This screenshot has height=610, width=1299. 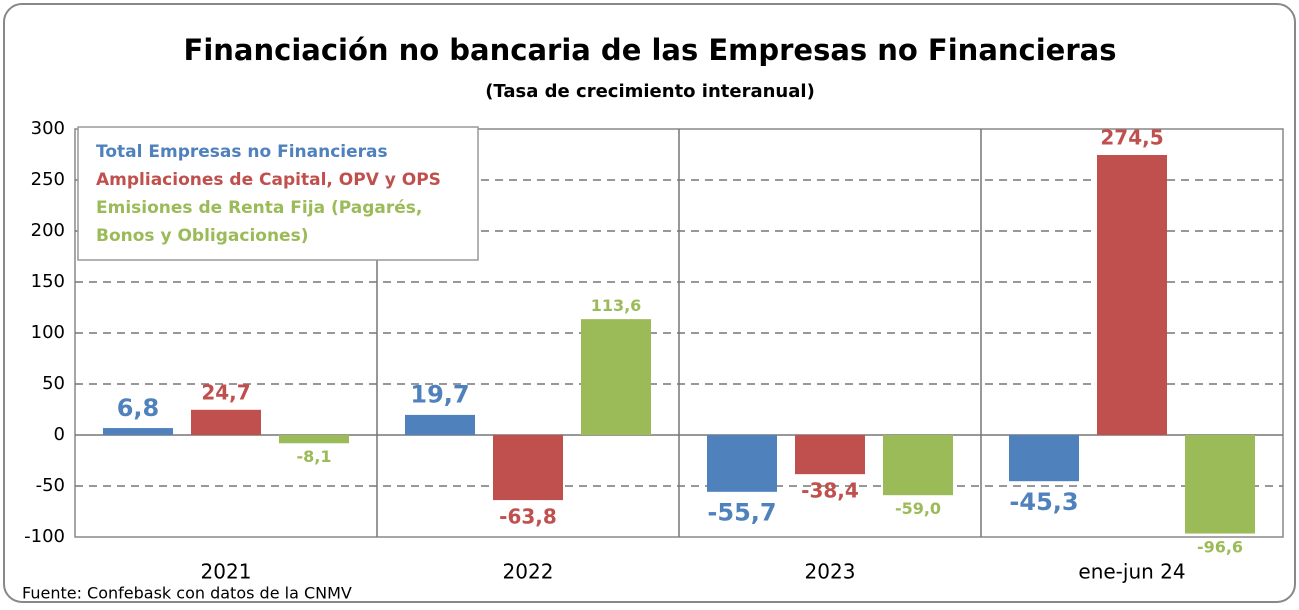 What do you see at coordinates (48, 179) in the screenshot?
I see `y-tick-label: 250` at bounding box center [48, 179].